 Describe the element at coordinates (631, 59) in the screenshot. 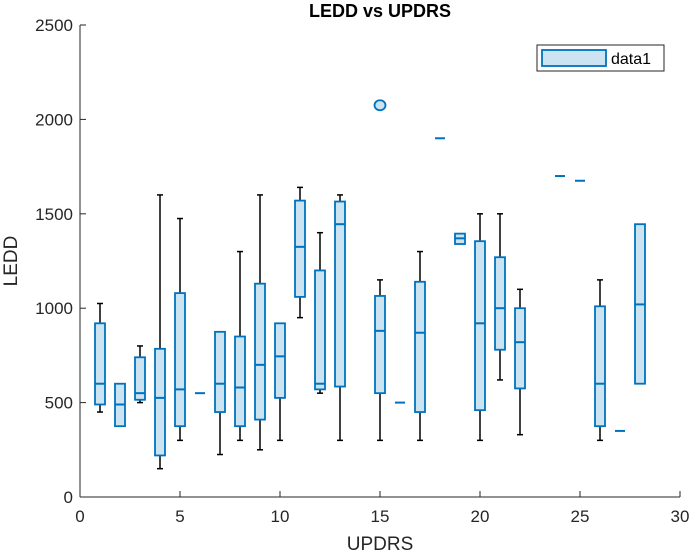

I see `legend-label: data1` at that location.